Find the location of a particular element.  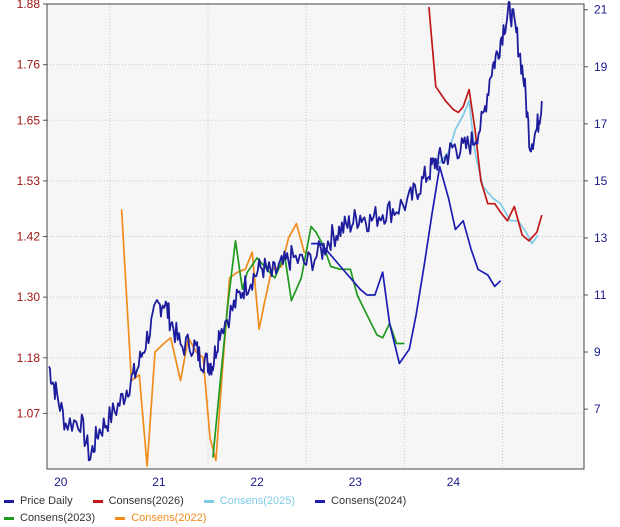

left-tick-label: 1.30 is located at coordinates (29, 297).